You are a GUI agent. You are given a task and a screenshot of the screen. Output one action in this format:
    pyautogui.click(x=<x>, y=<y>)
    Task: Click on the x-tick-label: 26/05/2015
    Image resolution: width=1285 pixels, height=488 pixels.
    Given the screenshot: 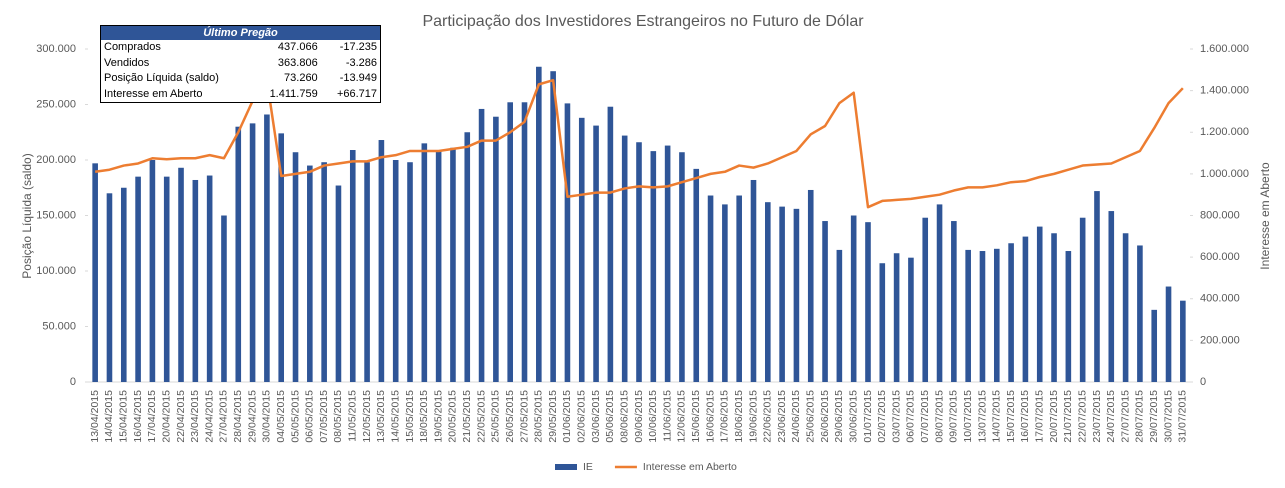 What is the action you would take?
    pyautogui.click(x=510, y=416)
    